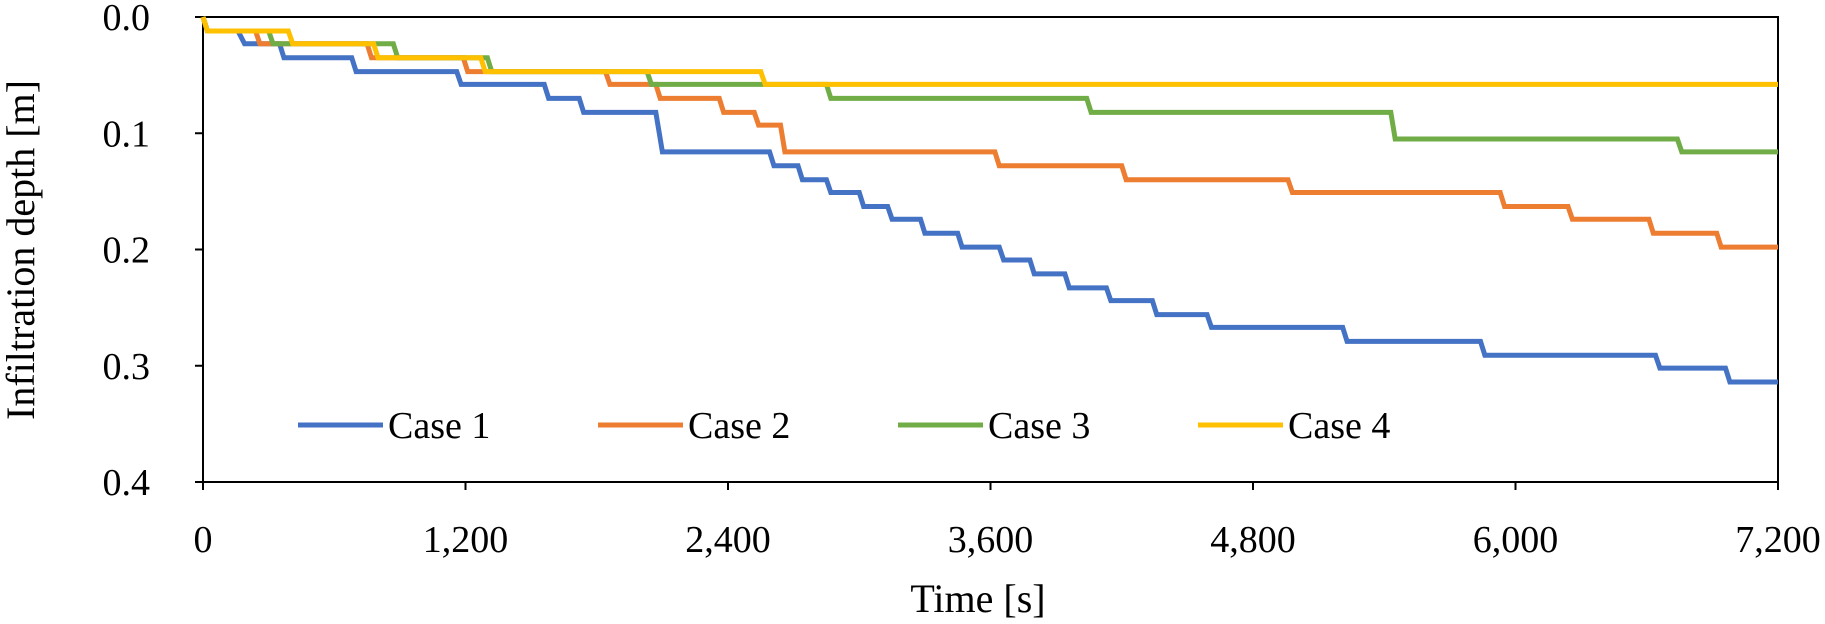  I want to click on legend-label-case-3: Case 3, so click(1039, 426).